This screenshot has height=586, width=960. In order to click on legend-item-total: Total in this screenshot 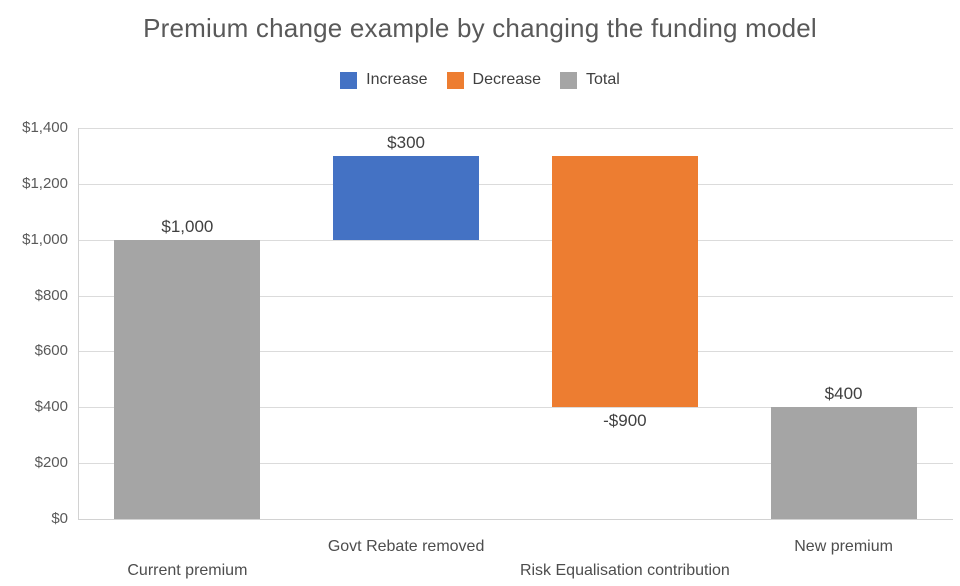, I will do `click(590, 80)`.